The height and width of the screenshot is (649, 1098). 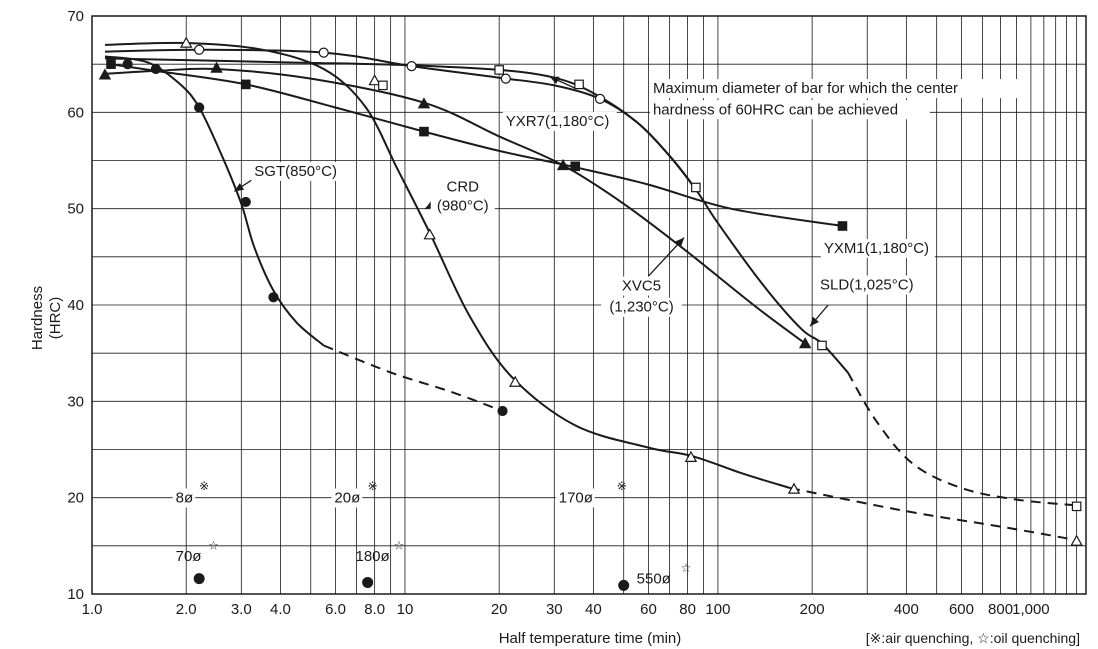 What do you see at coordinates (867, 285) in the screenshot?
I see `label-sld: SLD(1,025°C)` at bounding box center [867, 285].